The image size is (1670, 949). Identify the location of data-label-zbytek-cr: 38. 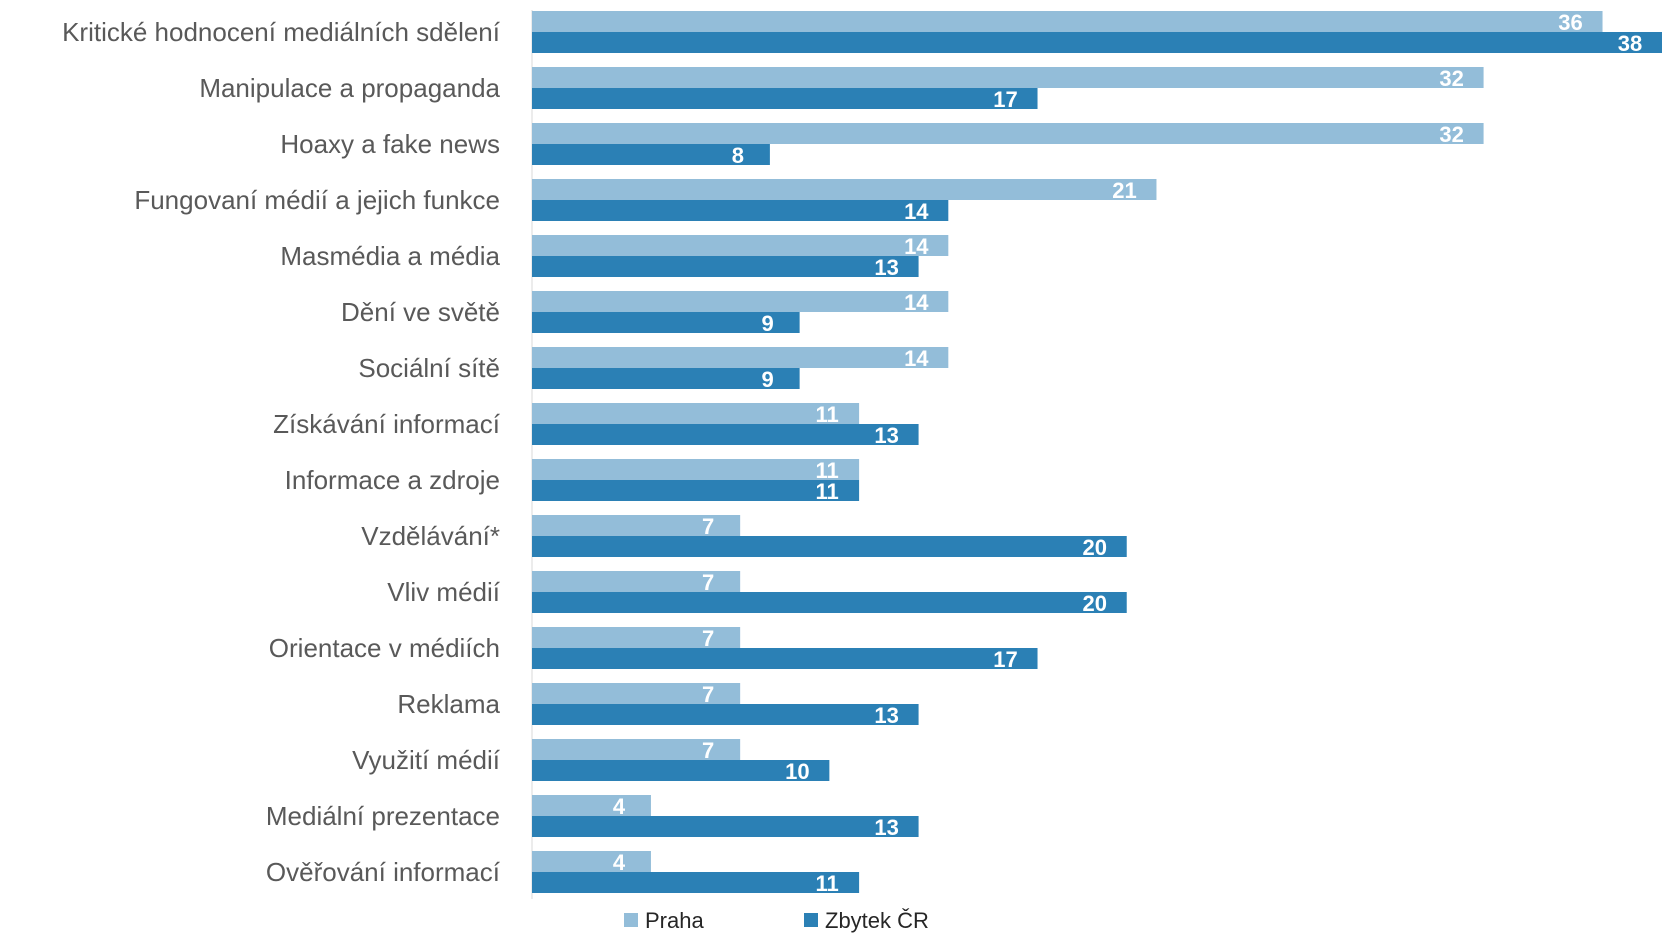
(1630, 43).